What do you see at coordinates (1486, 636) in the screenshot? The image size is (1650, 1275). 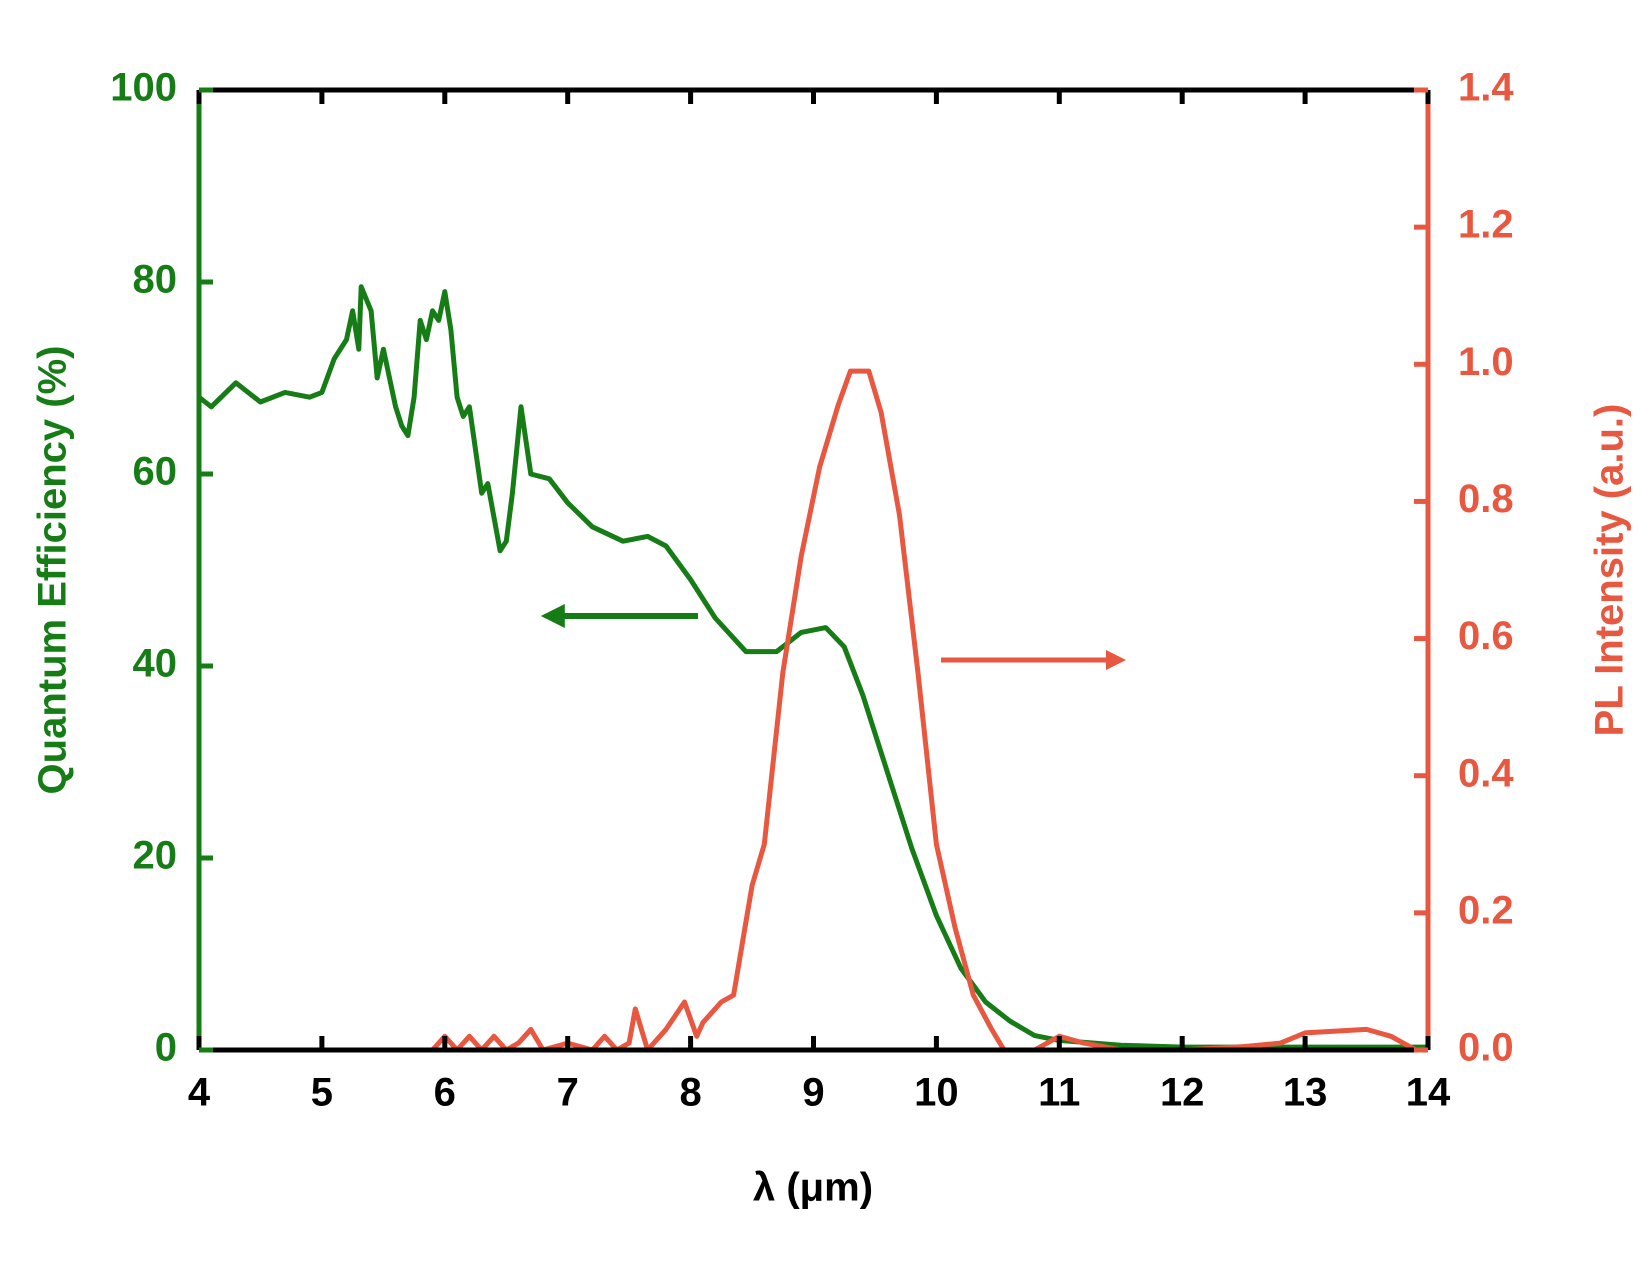 I see `y2-tick-label: 0.6` at bounding box center [1486, 636].